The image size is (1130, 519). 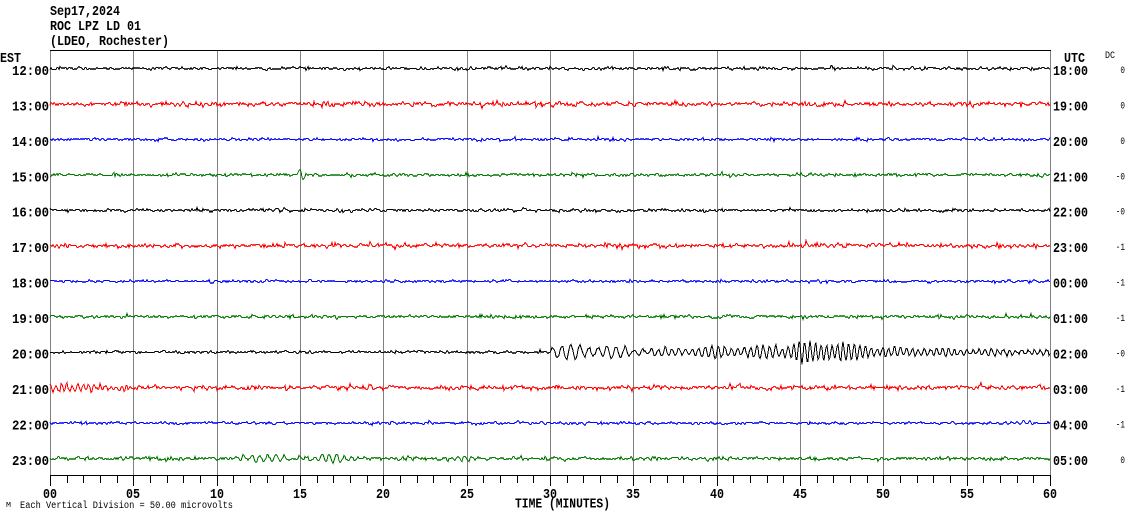 I want to click on svg-text: DC, so click(x=1110, y=56).